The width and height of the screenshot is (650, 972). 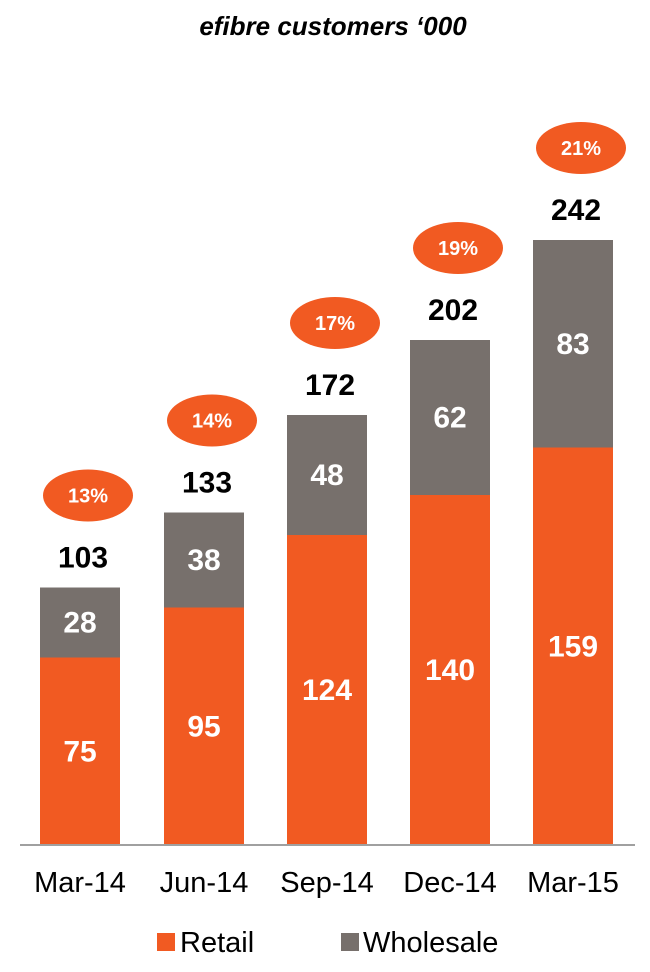 I want to click on percentage-label: 17%, so click(x=335, y=324).